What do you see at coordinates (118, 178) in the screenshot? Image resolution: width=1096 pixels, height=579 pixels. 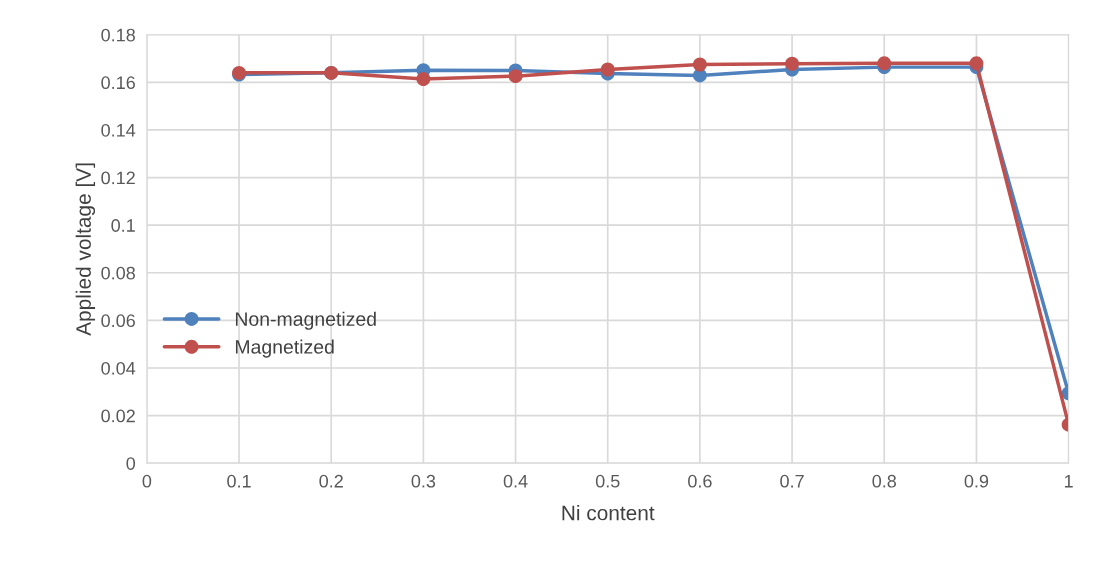 I see `y-tick-label: 0.12` at bounding box center [118, 178].